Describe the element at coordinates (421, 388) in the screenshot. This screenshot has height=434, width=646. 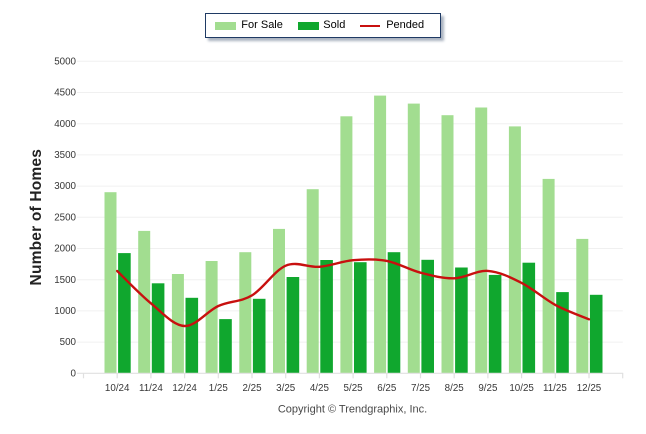
I see `svg-text: 7/25` at that location.